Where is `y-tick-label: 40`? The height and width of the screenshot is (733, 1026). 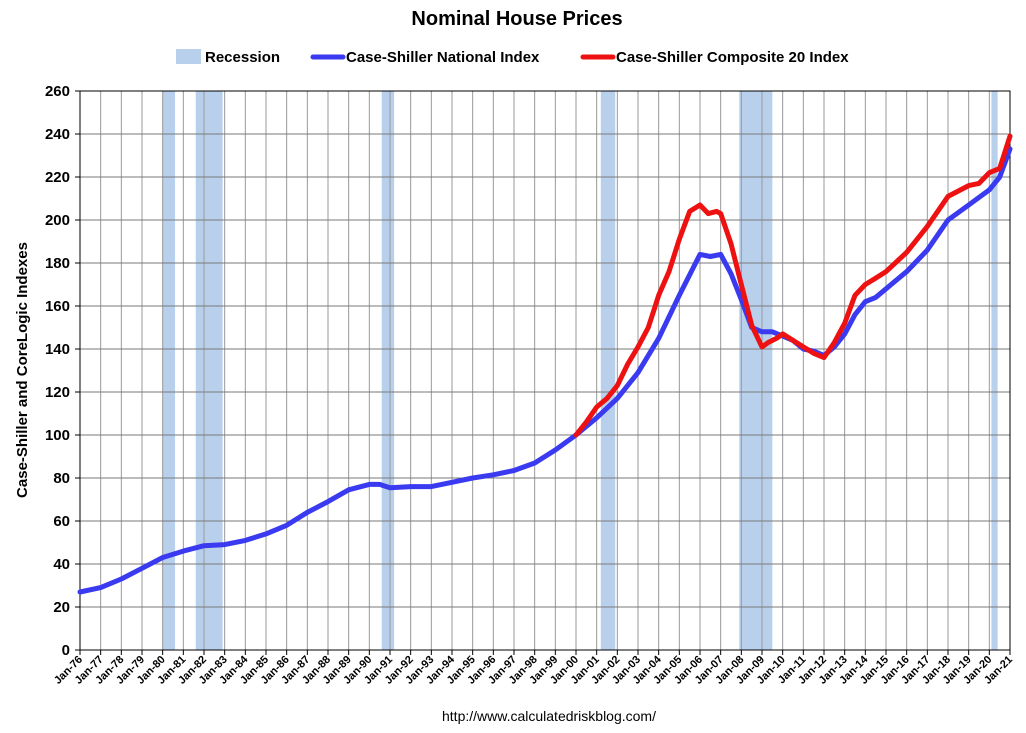 y-tick-label: 40 is located at coordinates (61, 564).